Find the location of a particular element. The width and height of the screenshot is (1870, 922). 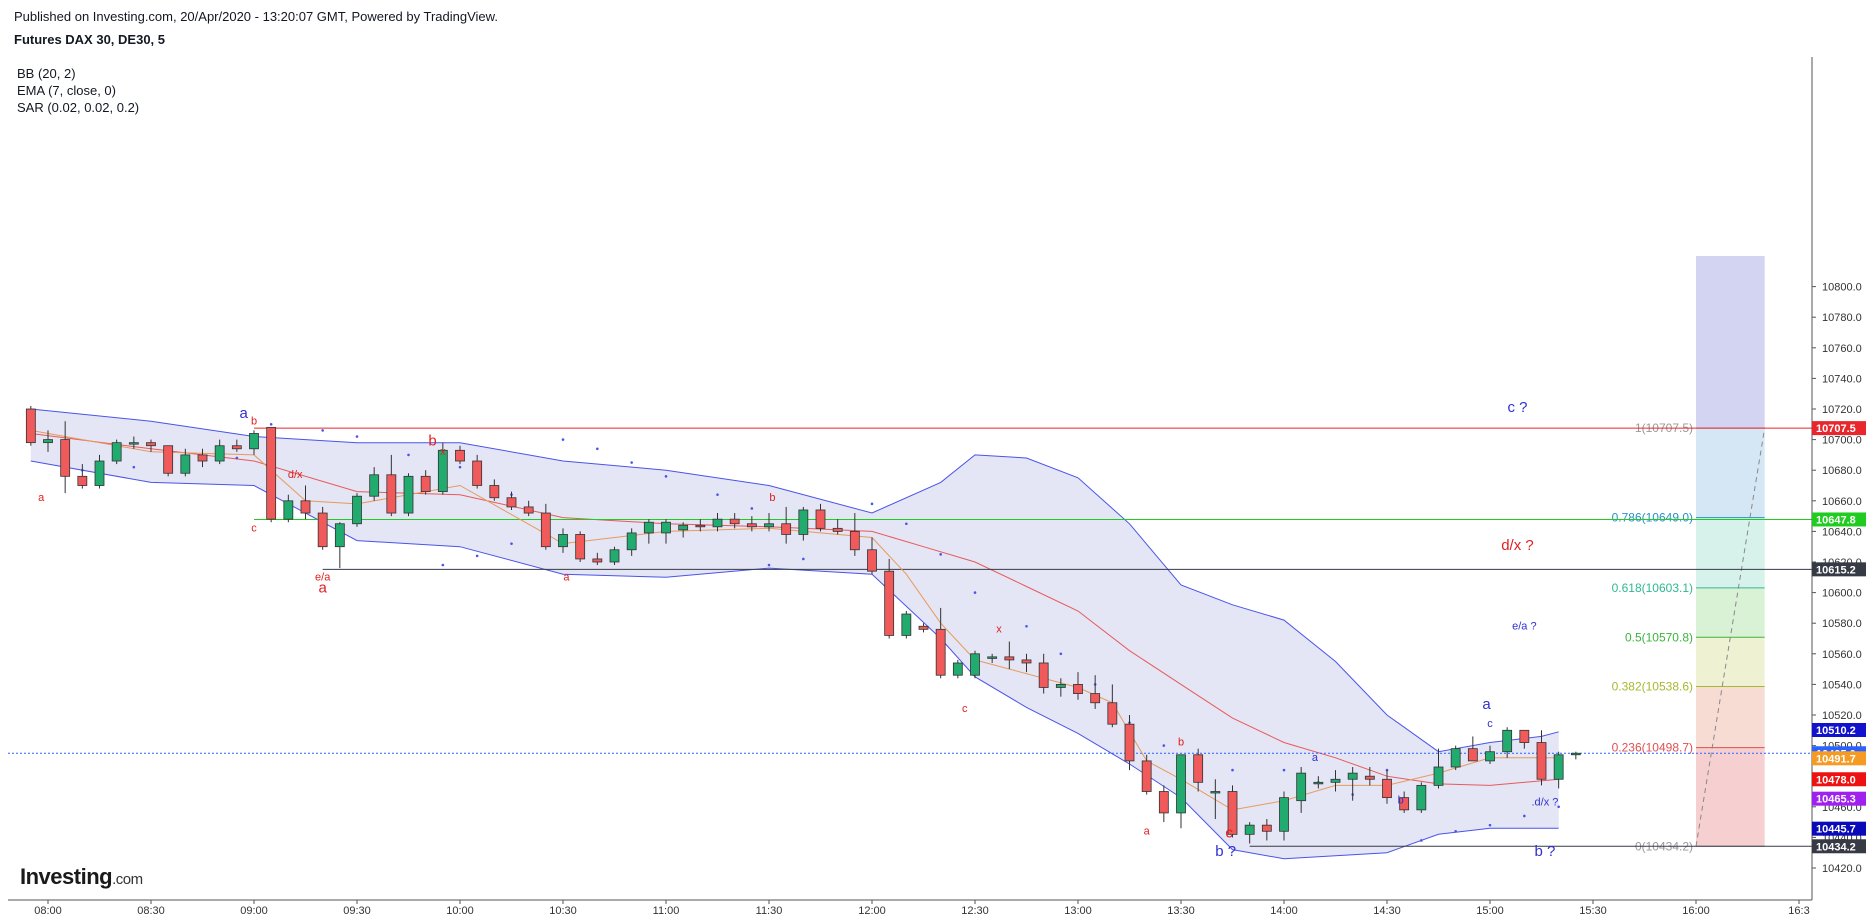

time-tick-label: 12:30 is located at coordinates (975, 911).